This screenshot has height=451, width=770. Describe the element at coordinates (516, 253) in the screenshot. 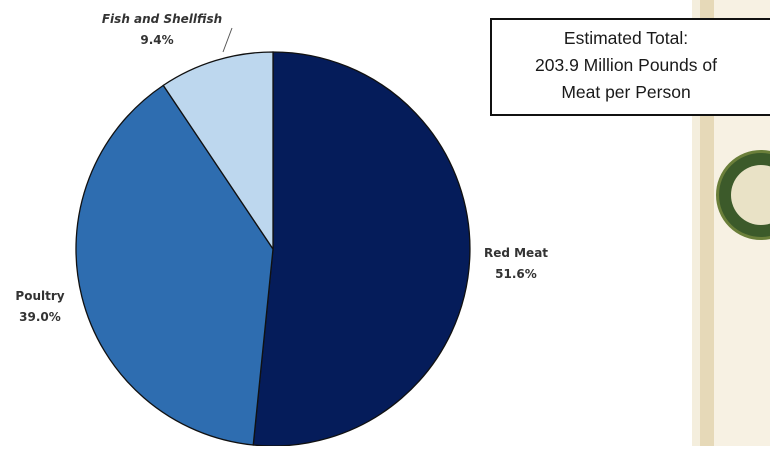

I see `slice-label-red-meat: Red Meat` at that location.